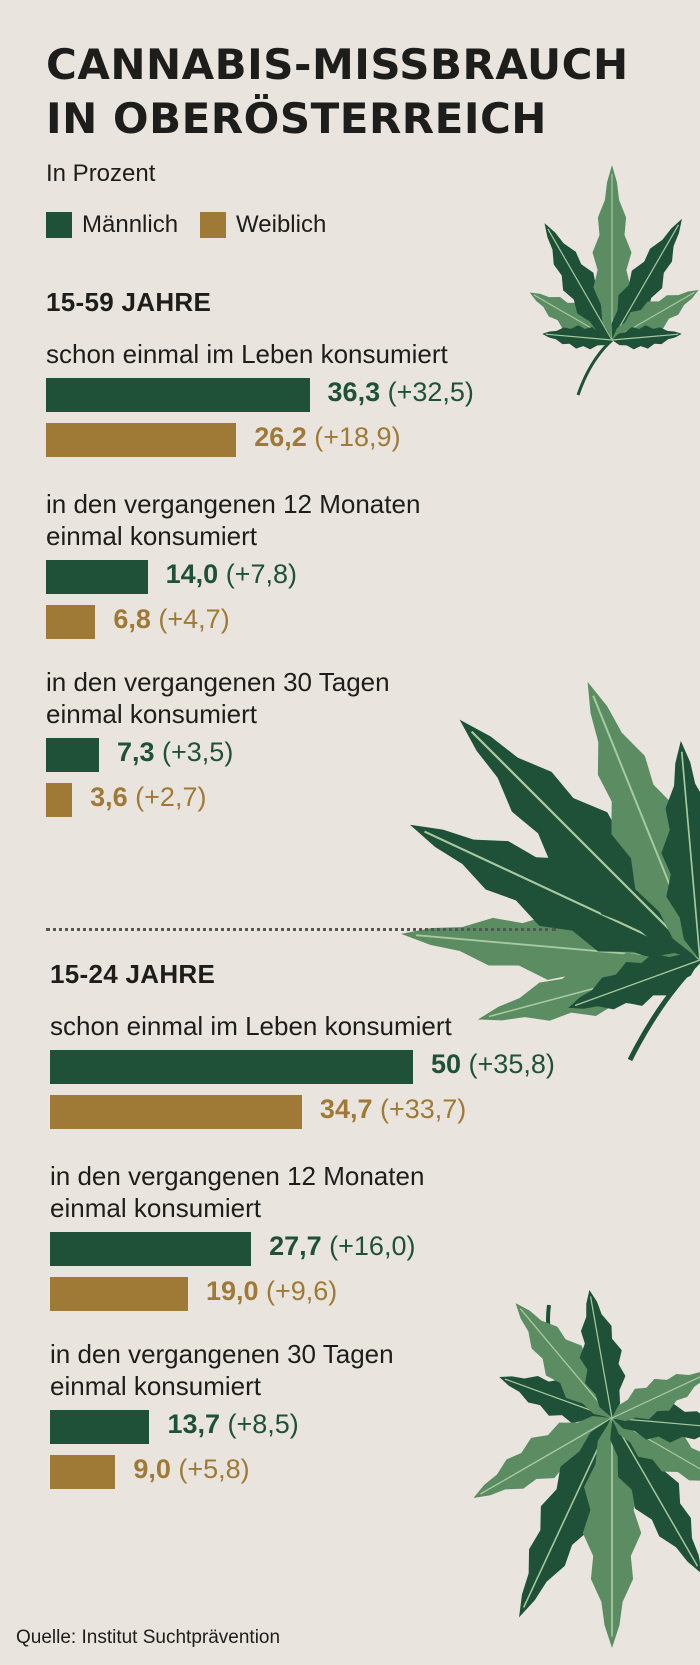  I want to click on legend-swatch-male, so click(59, 225).